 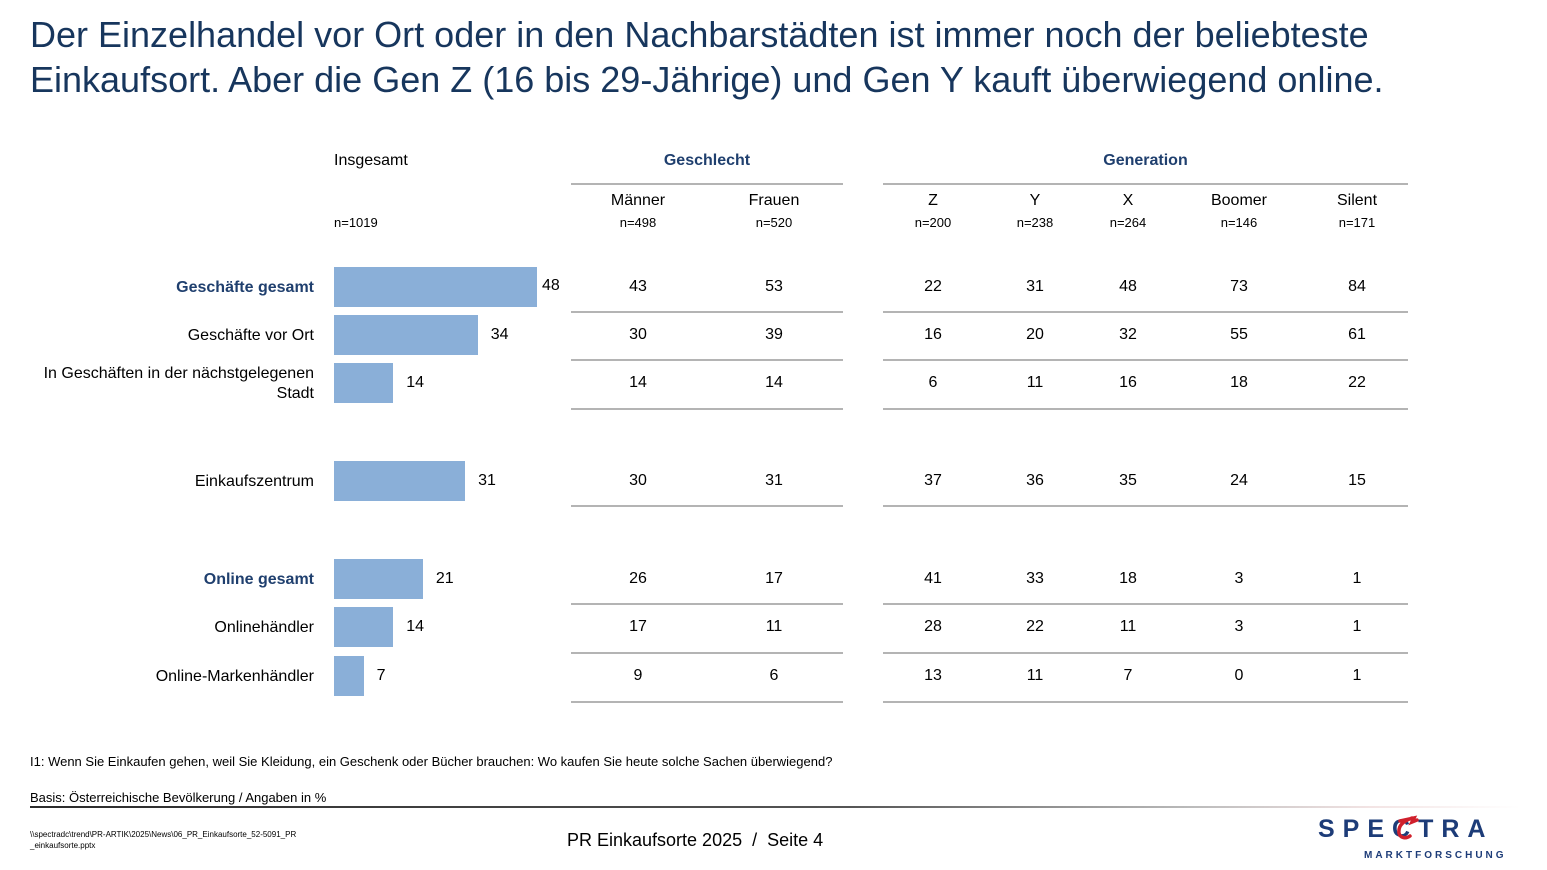 I want to click on table-cell: 41, so click(x=933, y=578).